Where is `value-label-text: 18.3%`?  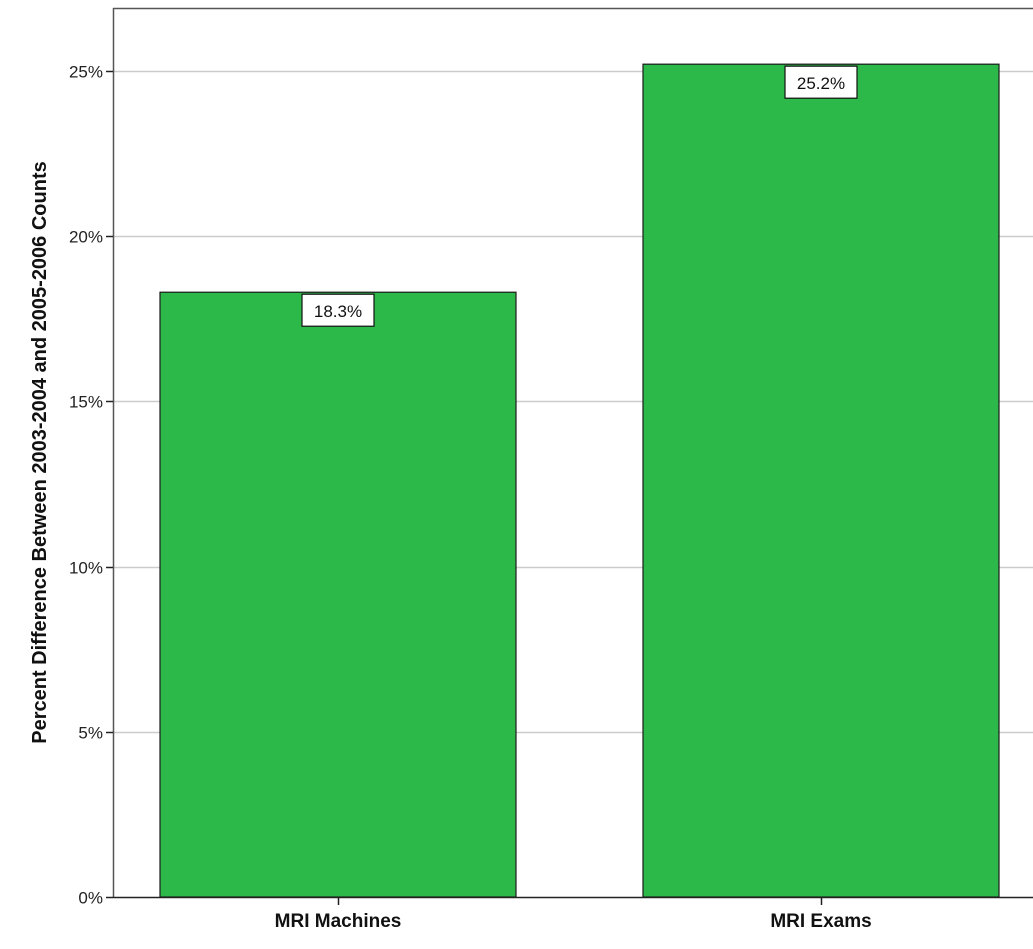 value-label-text: 18.3% is located at coordinates (338, 311).